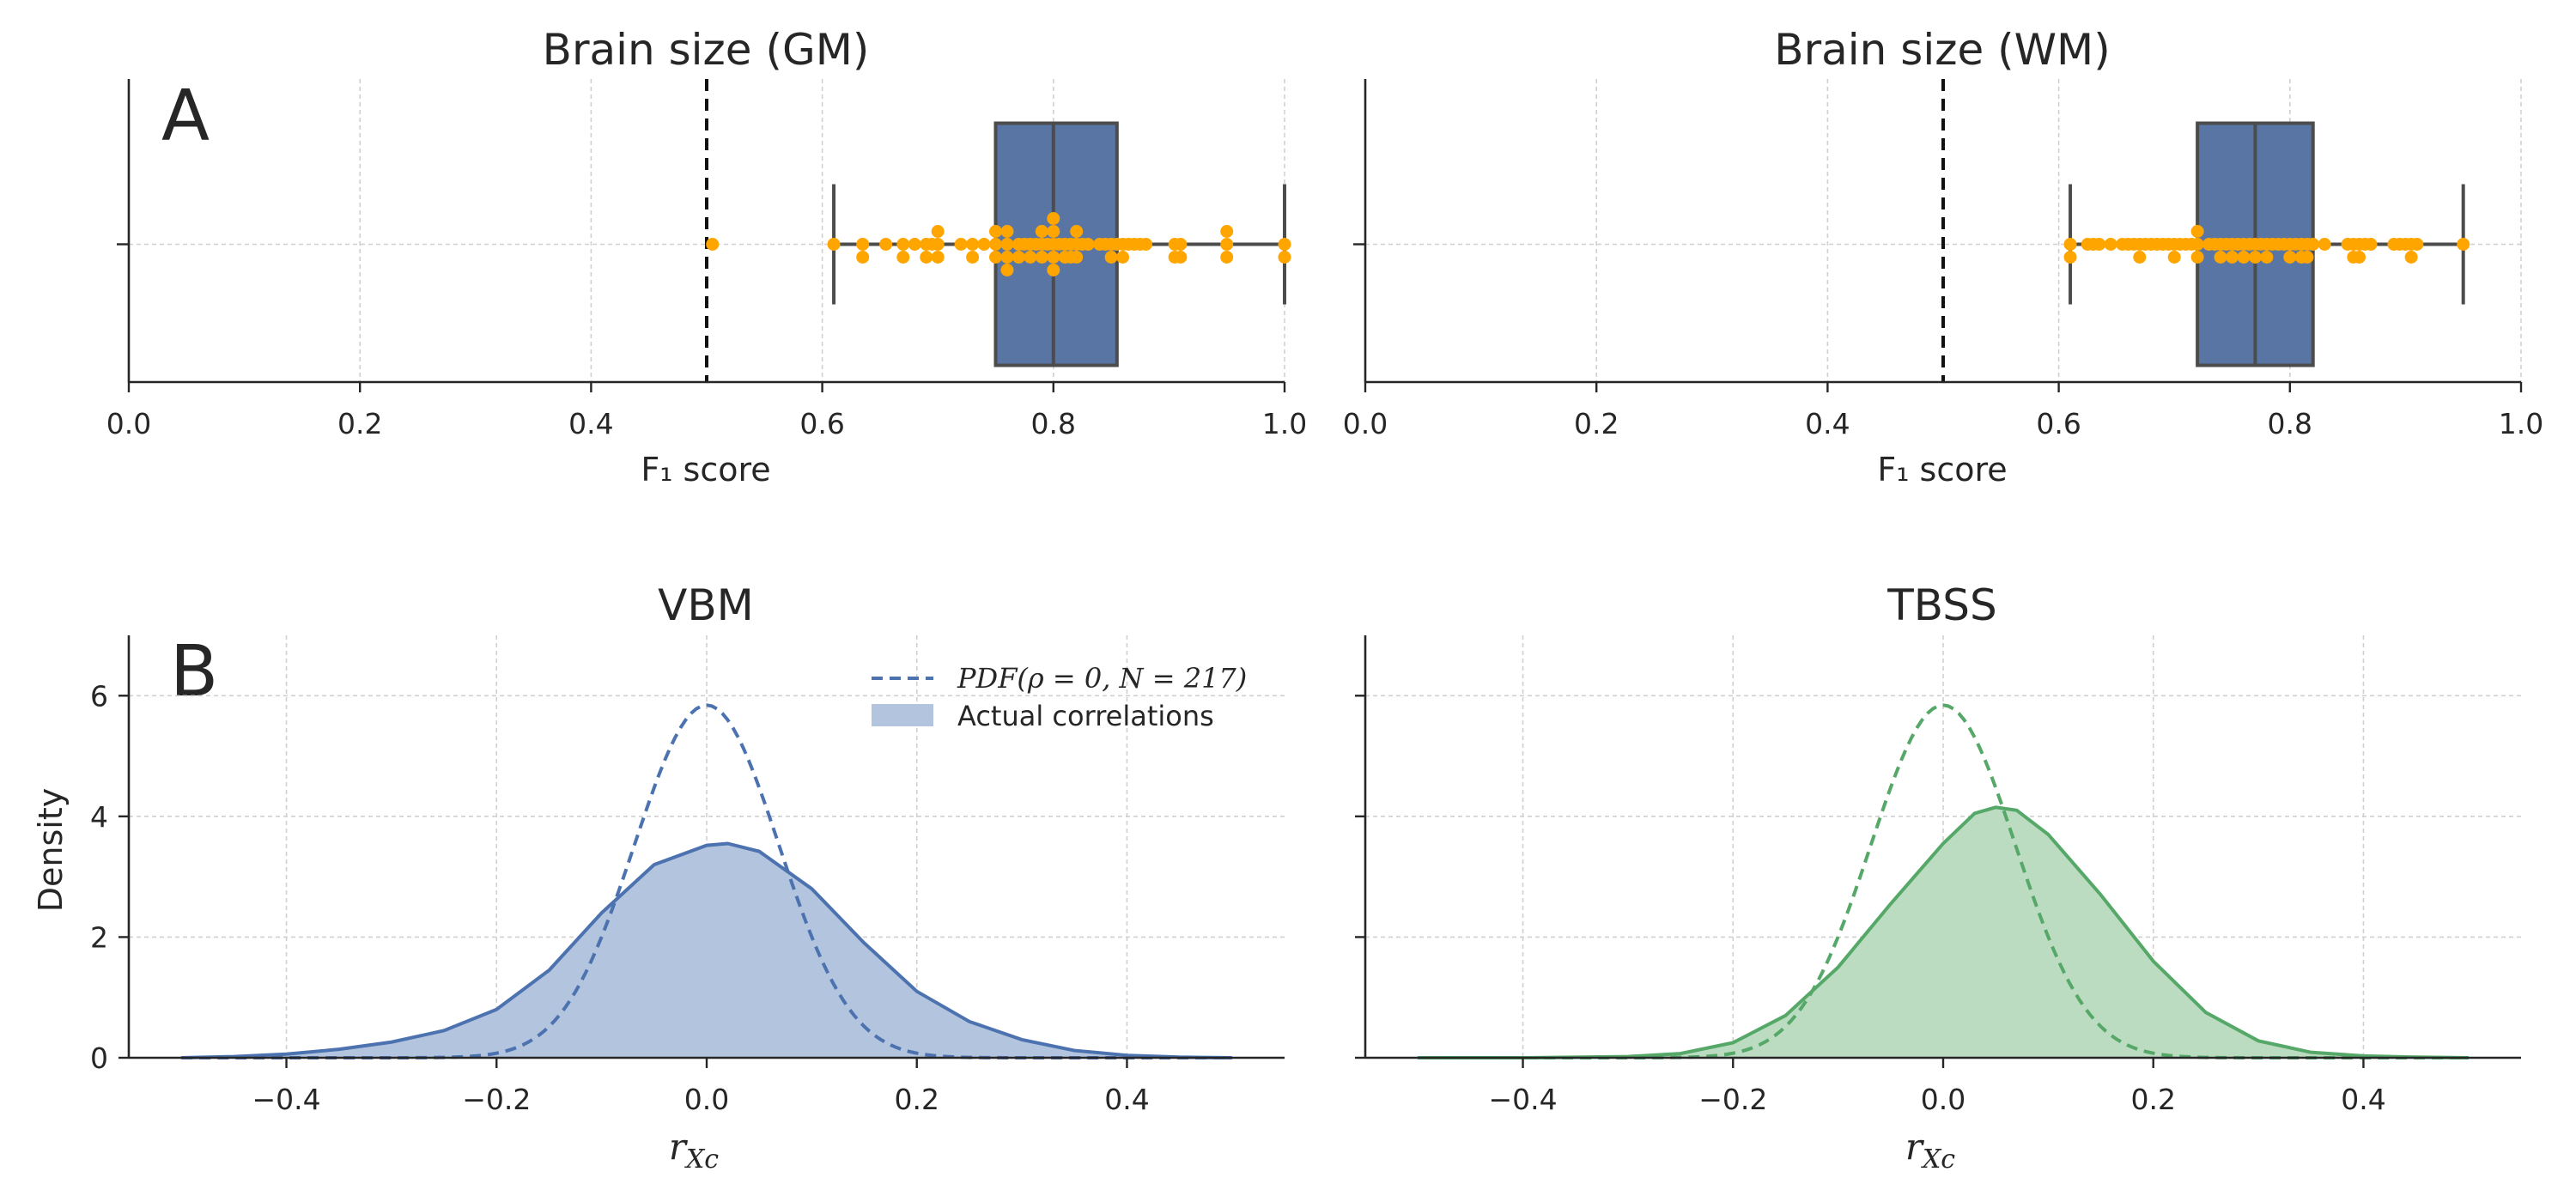  What do you see at coordinates (99, 696) in the screenshot?
I see `ytick-label: 6` at bounding box center [99, 696].